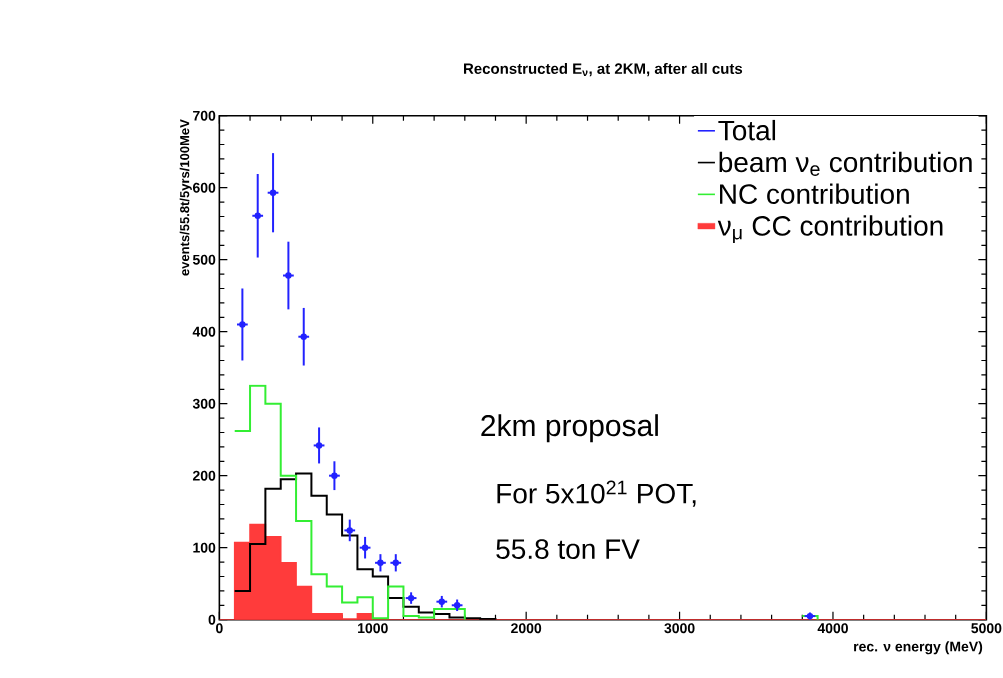 This screenshot has width=1003, height=678. I want to click on y-tick-label: 100, so click(204, 547).